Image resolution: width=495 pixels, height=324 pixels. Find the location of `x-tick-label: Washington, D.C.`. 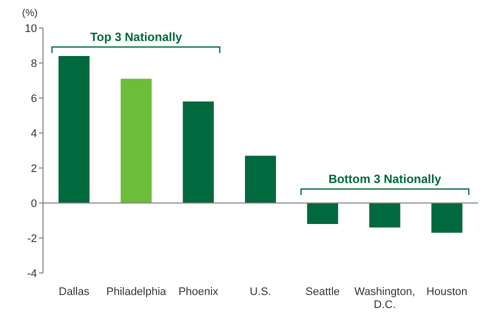

x-tick-label: Washington, D.C. is located at coordinates (385, 299).